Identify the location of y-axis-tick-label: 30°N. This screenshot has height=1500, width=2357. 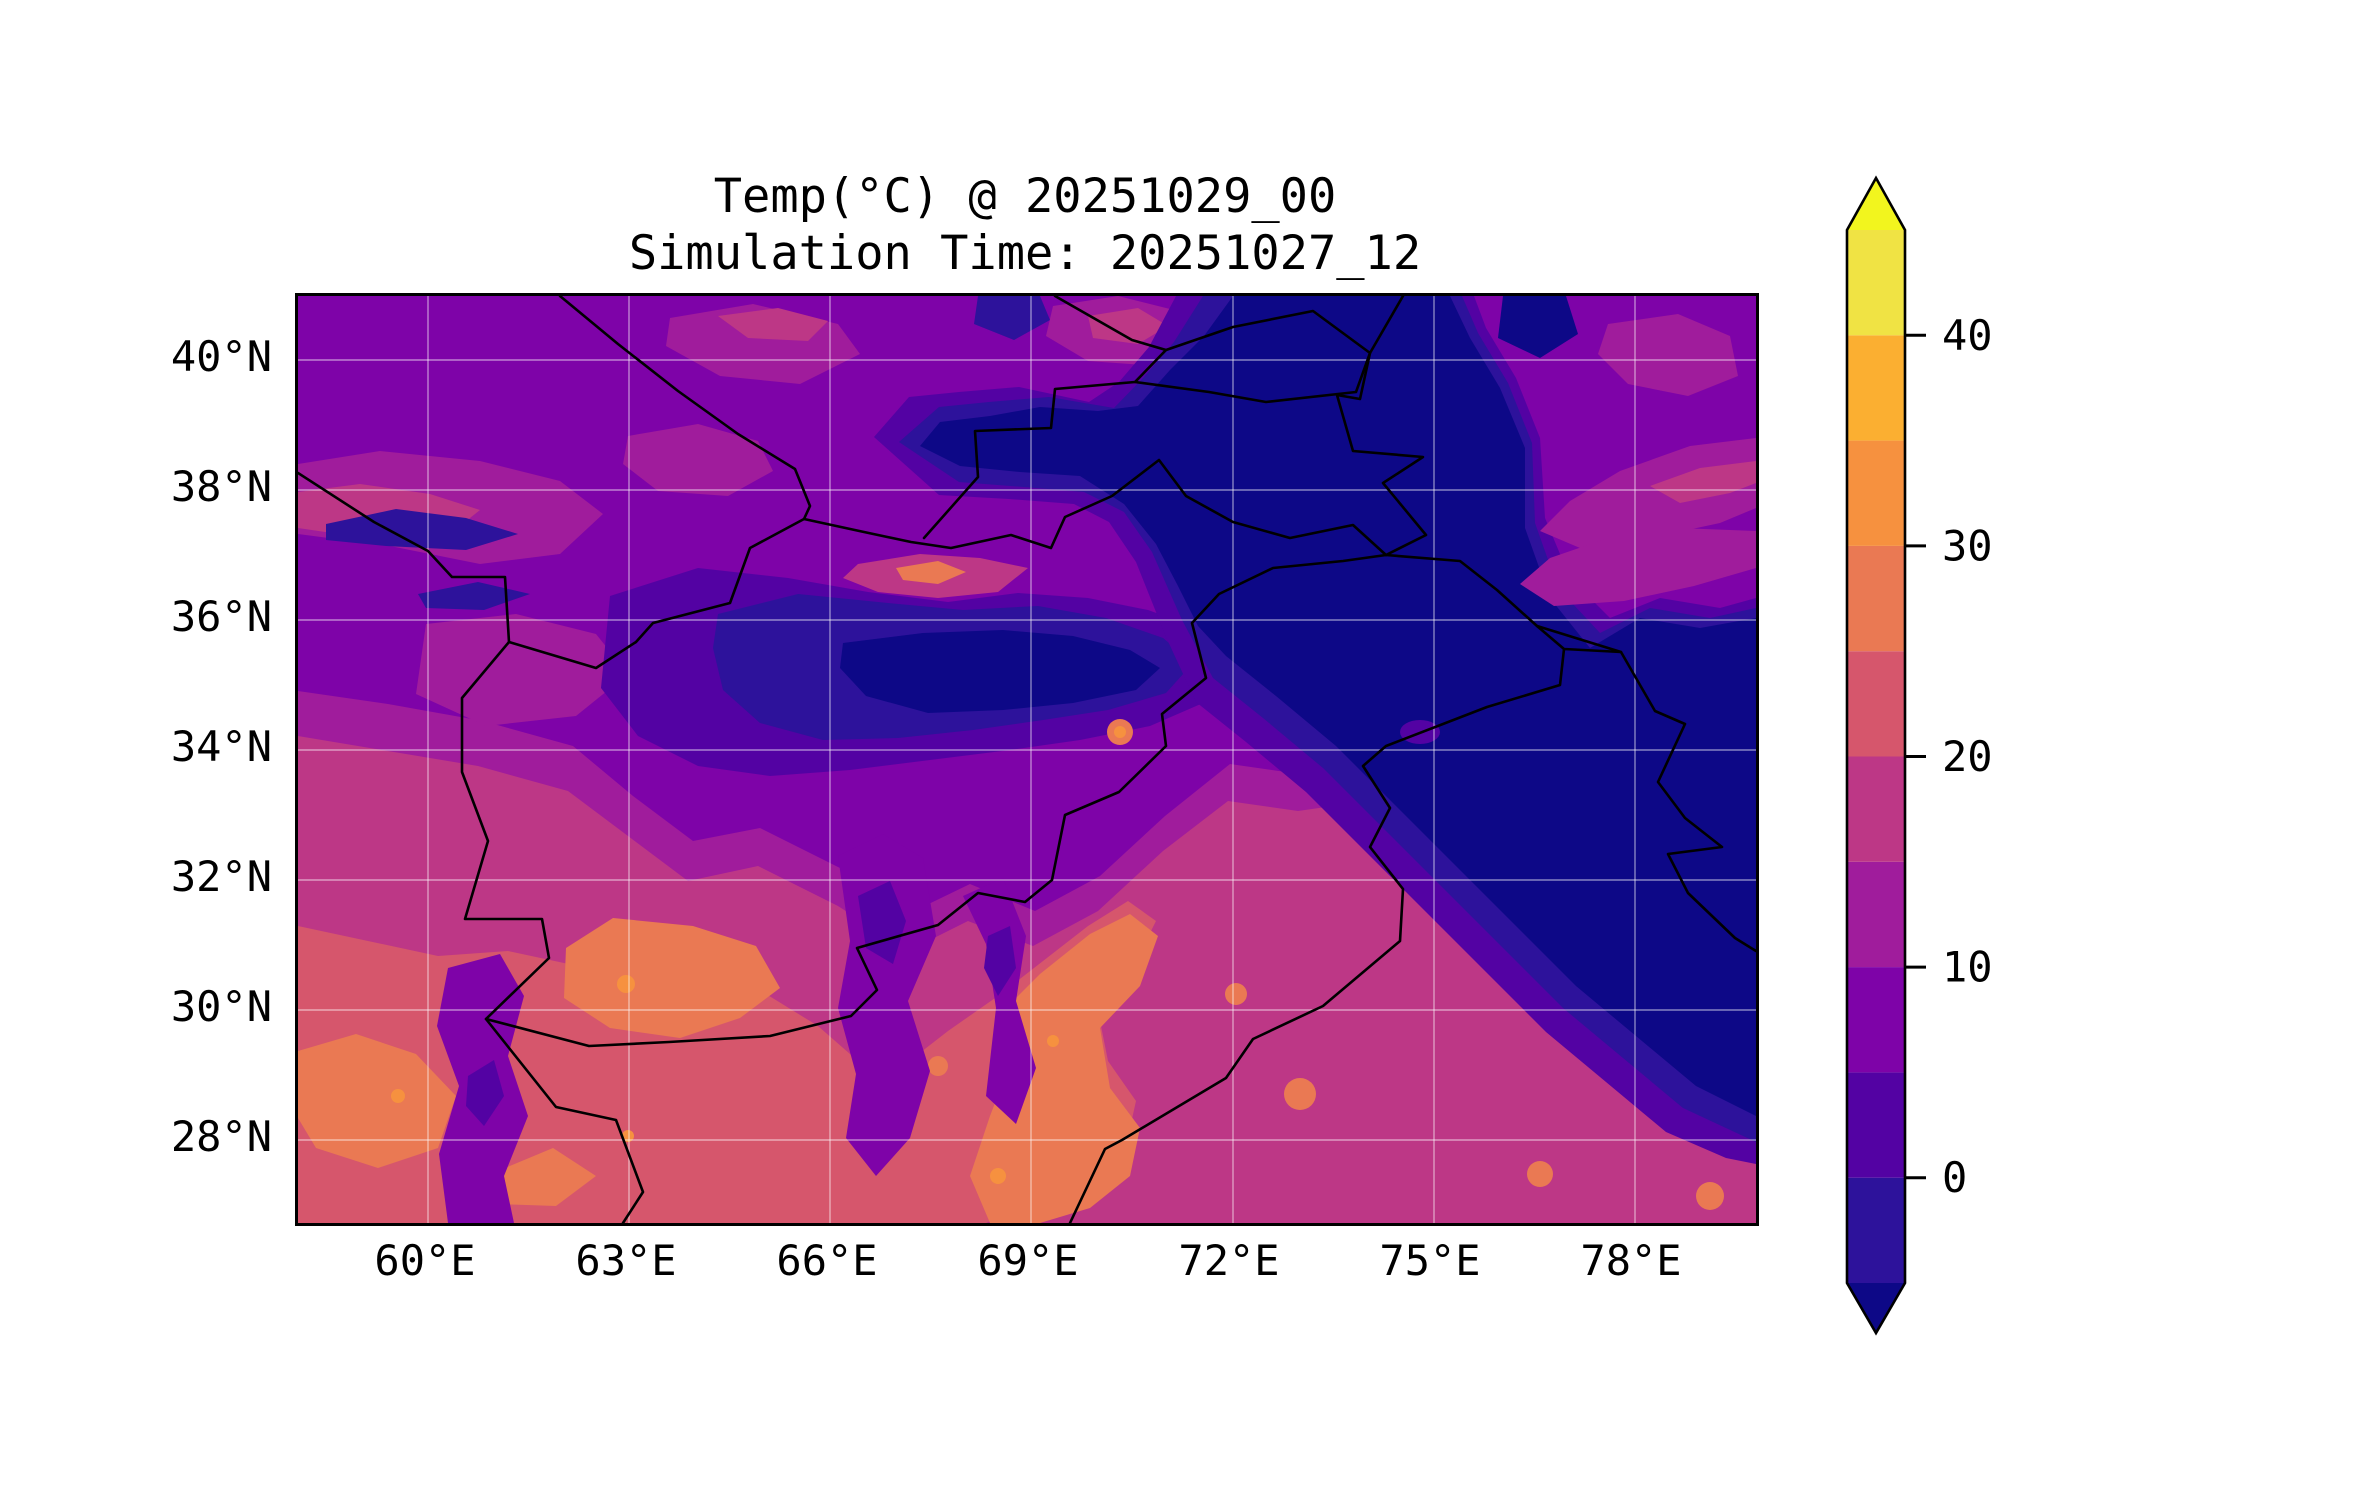
(221, 1006).